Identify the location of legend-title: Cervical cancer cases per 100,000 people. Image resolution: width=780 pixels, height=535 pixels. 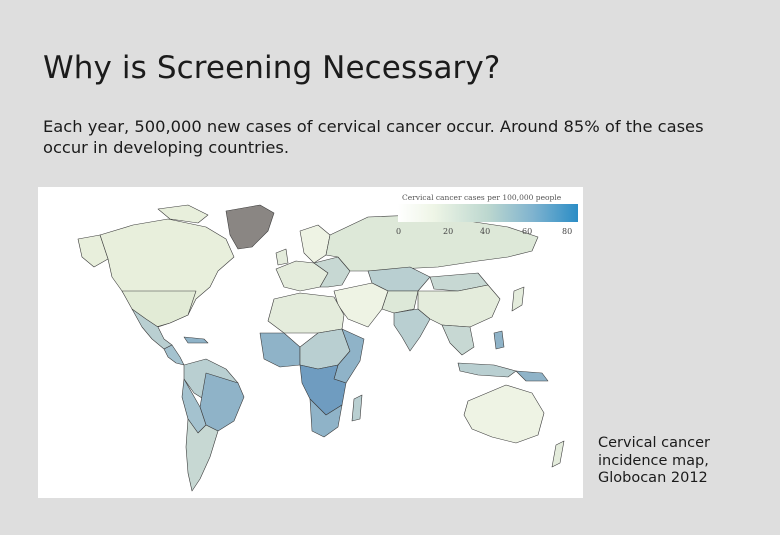
(482, 197).